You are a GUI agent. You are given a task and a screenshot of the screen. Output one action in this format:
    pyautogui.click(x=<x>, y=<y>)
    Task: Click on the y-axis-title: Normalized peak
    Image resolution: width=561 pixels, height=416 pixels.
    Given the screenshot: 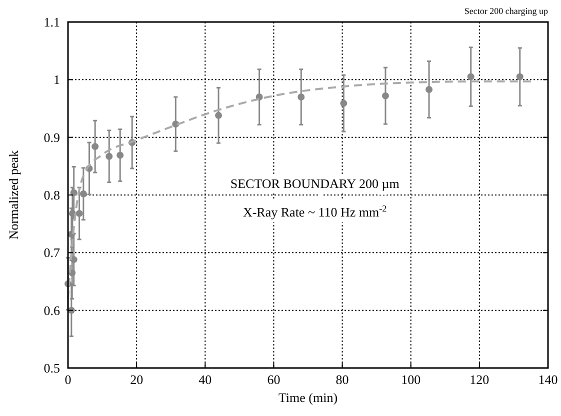 What is the action you would take?
    pyautogui.click(x=13, y=195)
    